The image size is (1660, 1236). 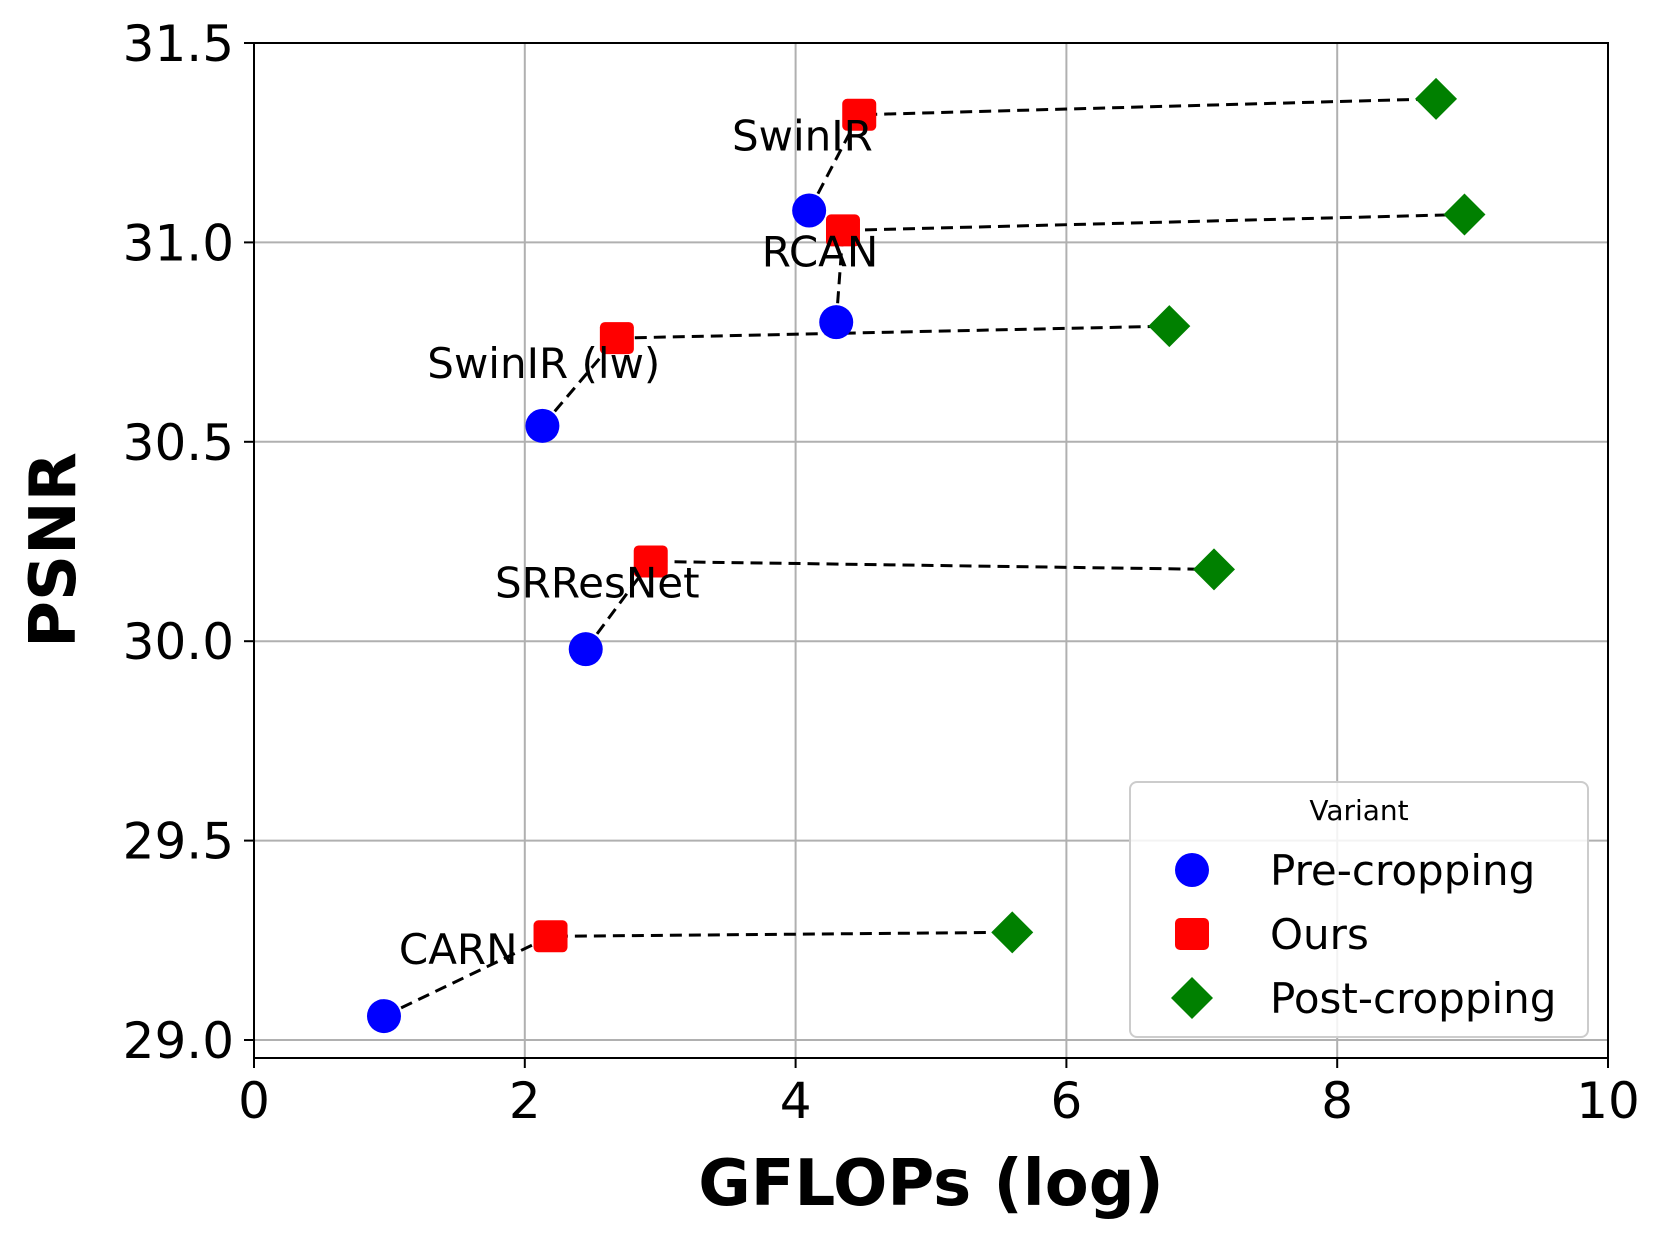 I want to click on y-tick-label: 30.0, so click(x=178, y=642).